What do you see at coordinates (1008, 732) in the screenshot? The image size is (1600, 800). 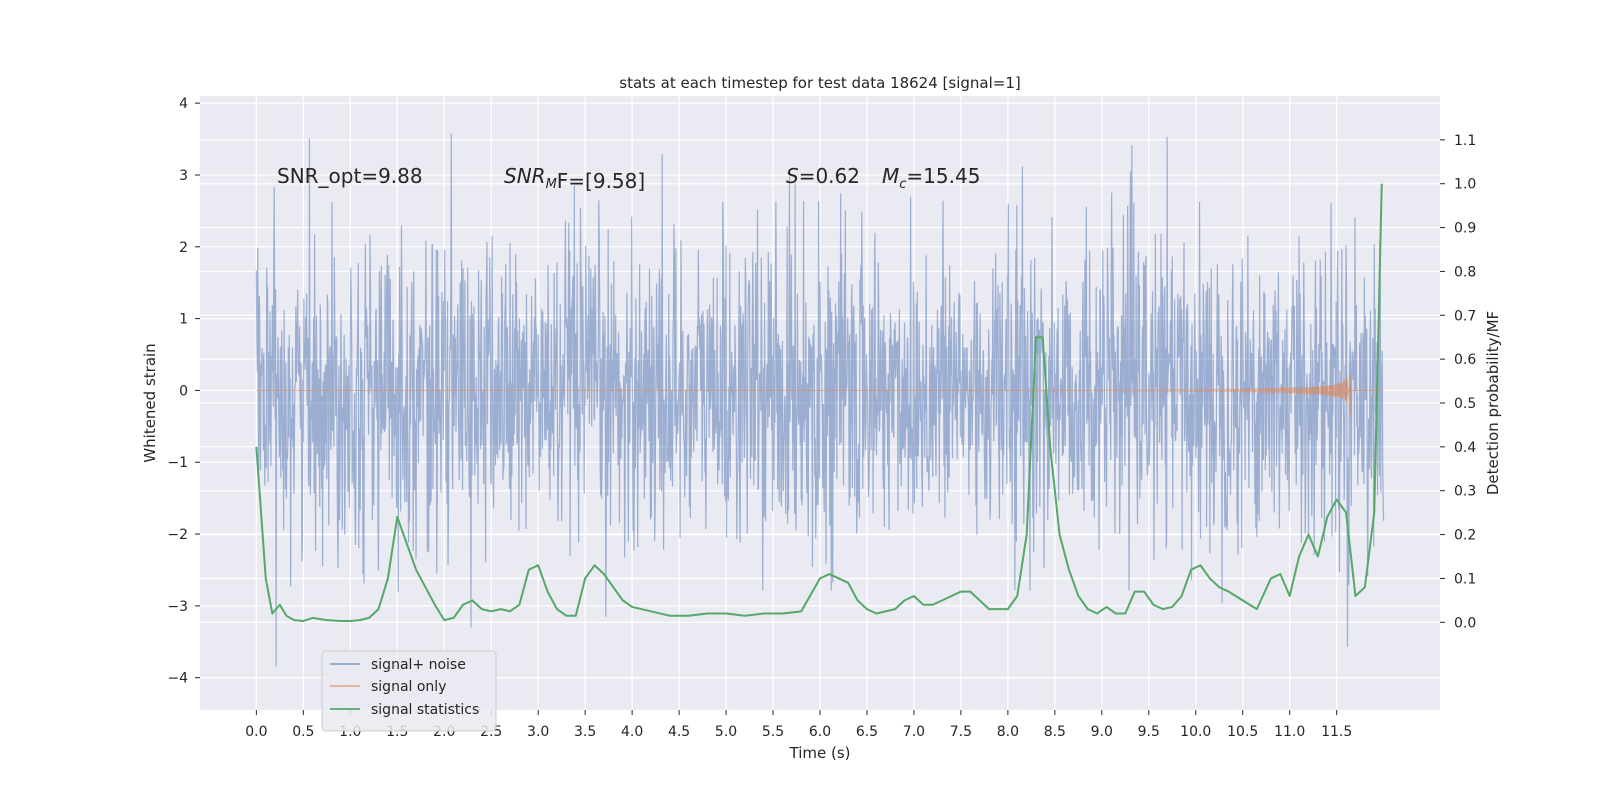 I see `x-tick-label: 8.0` at bounding box center [1008, 732].